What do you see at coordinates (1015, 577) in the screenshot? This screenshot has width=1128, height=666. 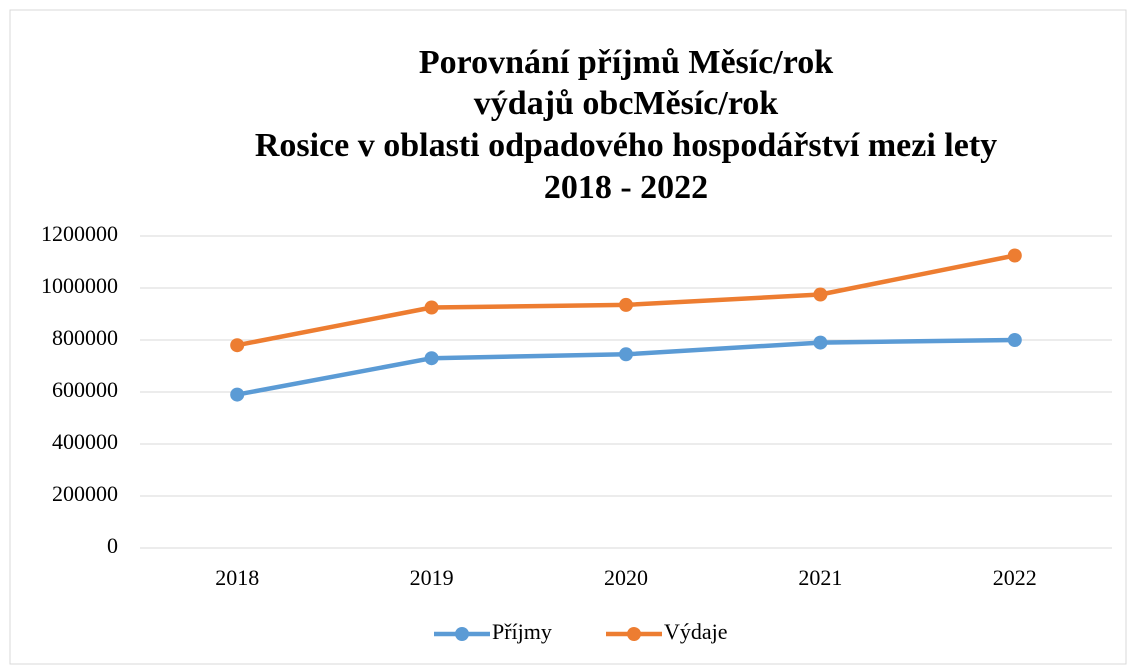 I see `x-tick-label: 2022` at bounding box center [1015, 577].